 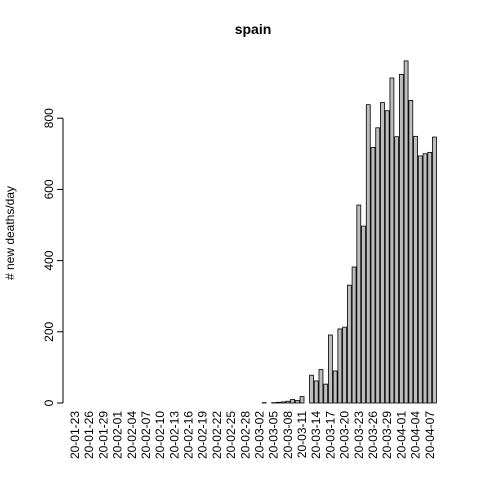 I want to click on x-tick-label: 20-04-01, so click(x=401, y=435).